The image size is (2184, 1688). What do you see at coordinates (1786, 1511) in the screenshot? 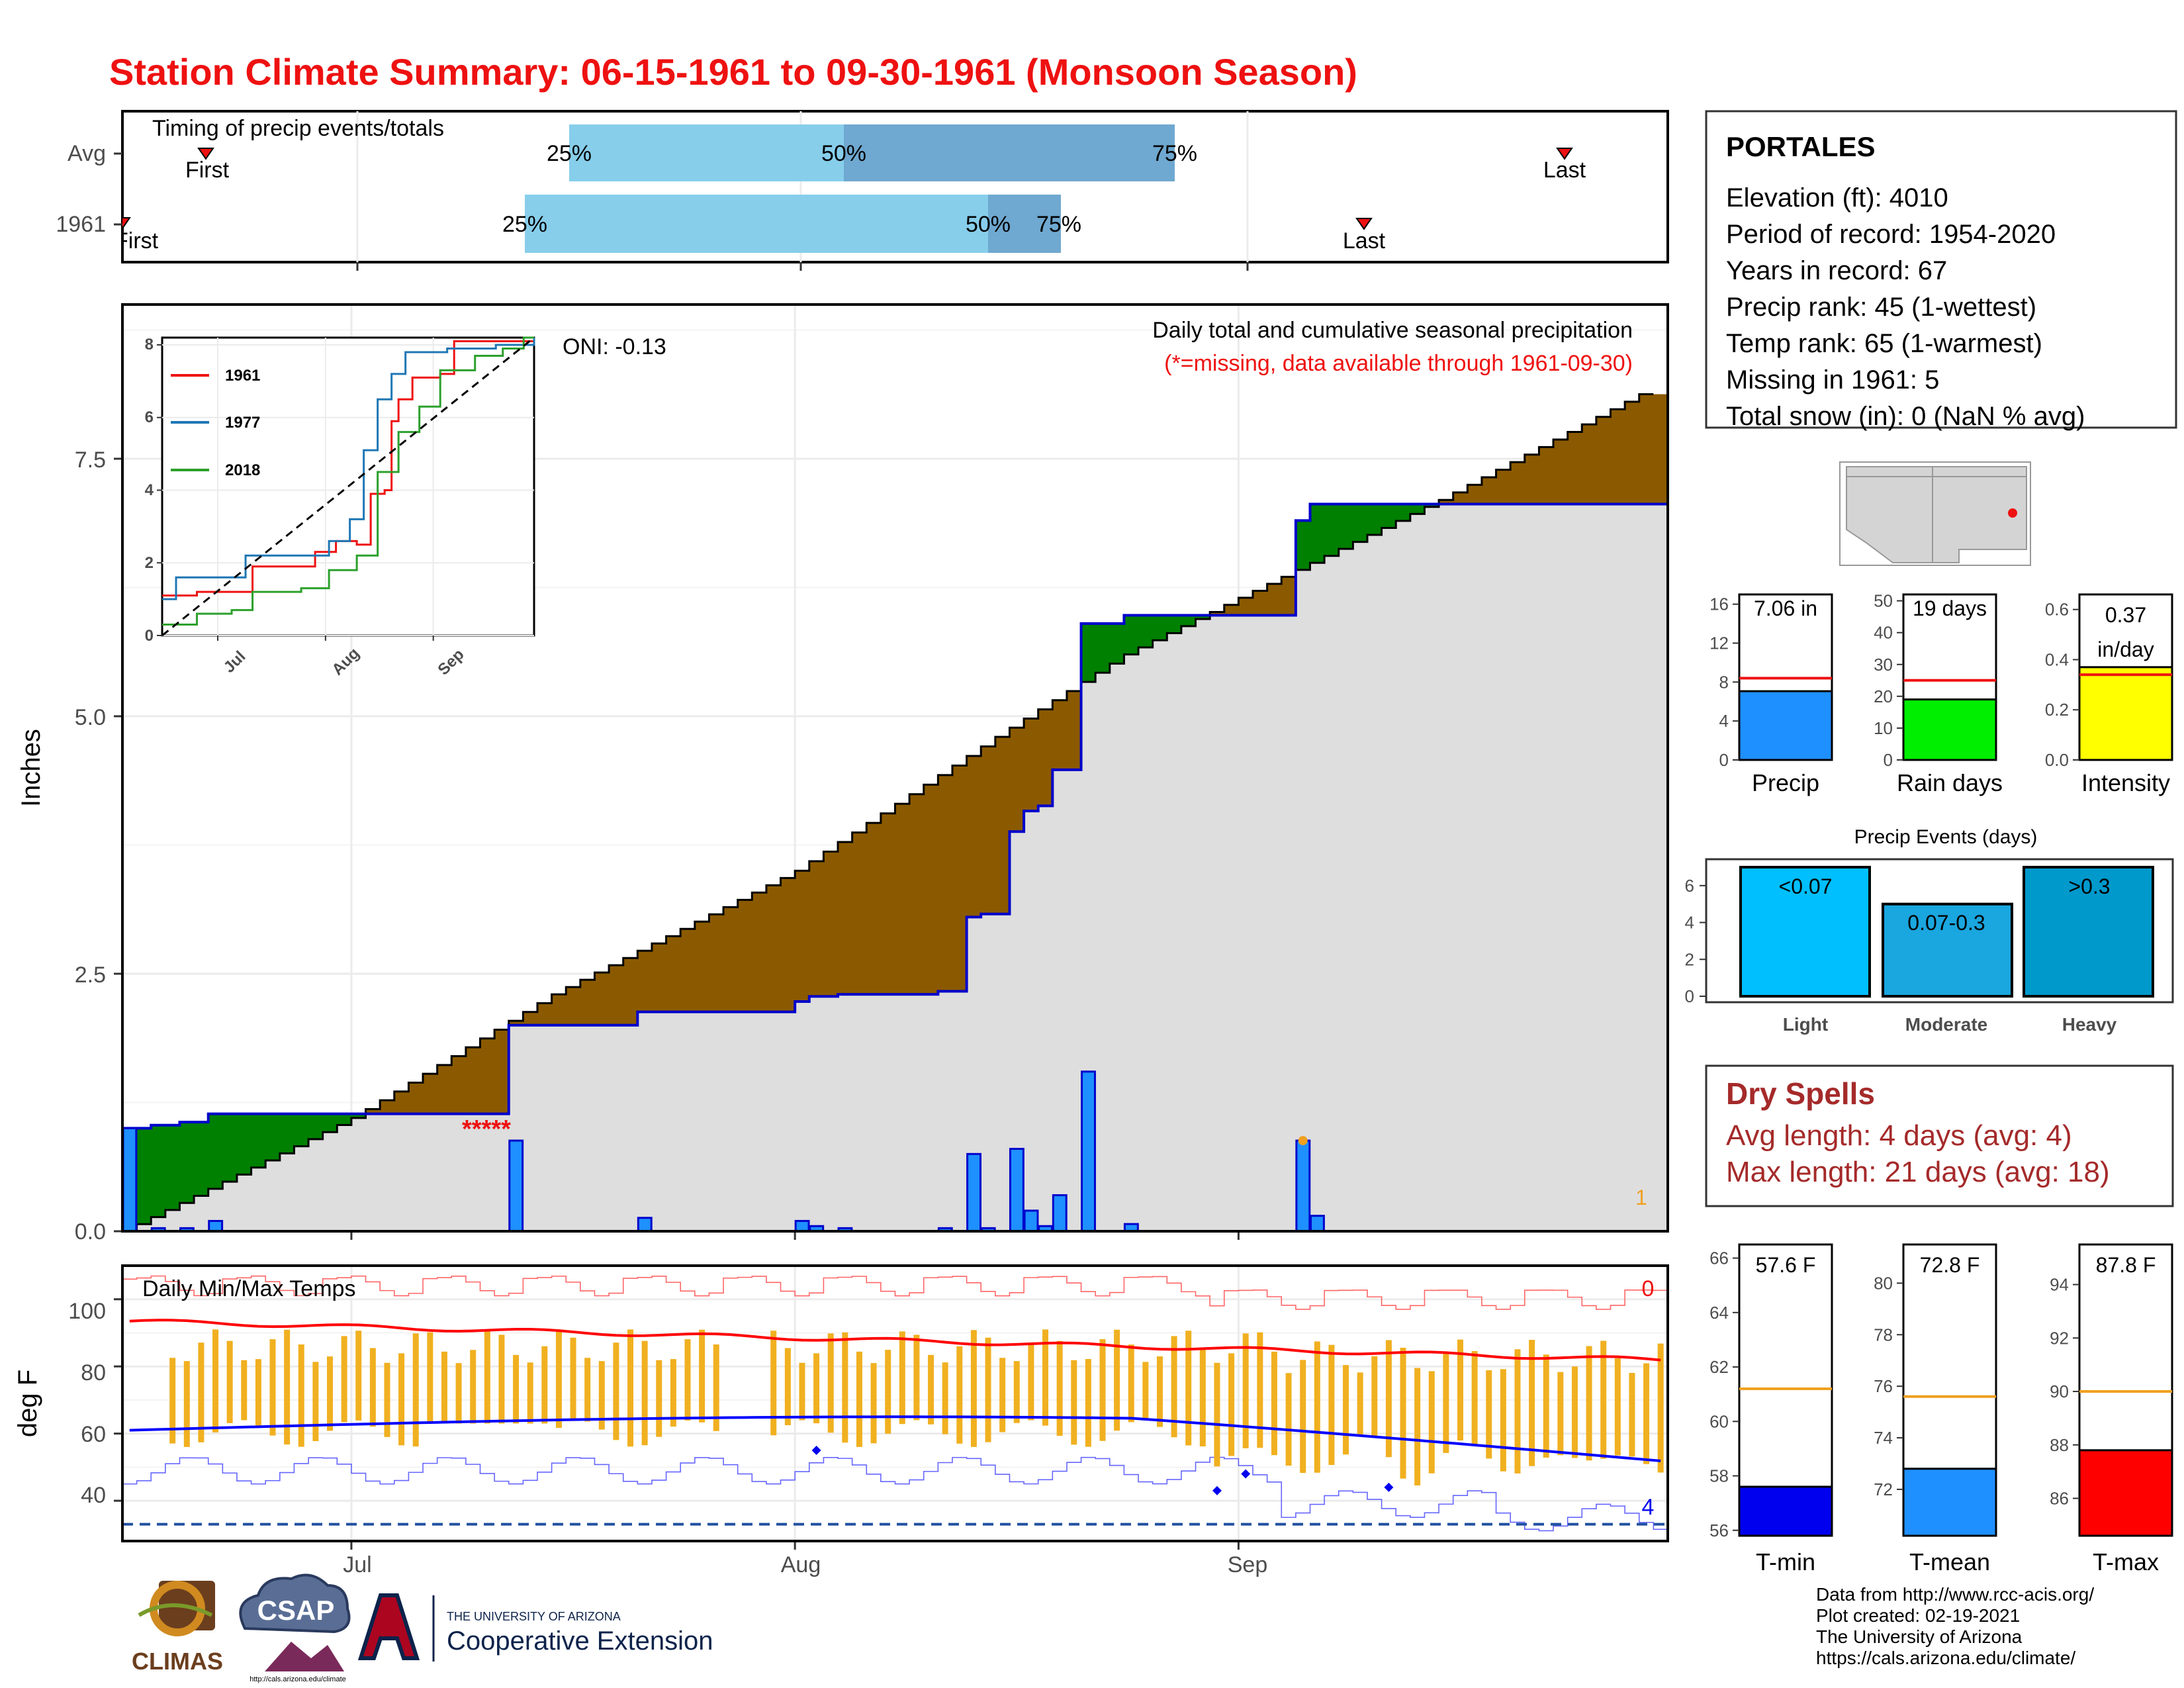
I see `mini-tmin-bar` at bounding box center [1786, 1511].